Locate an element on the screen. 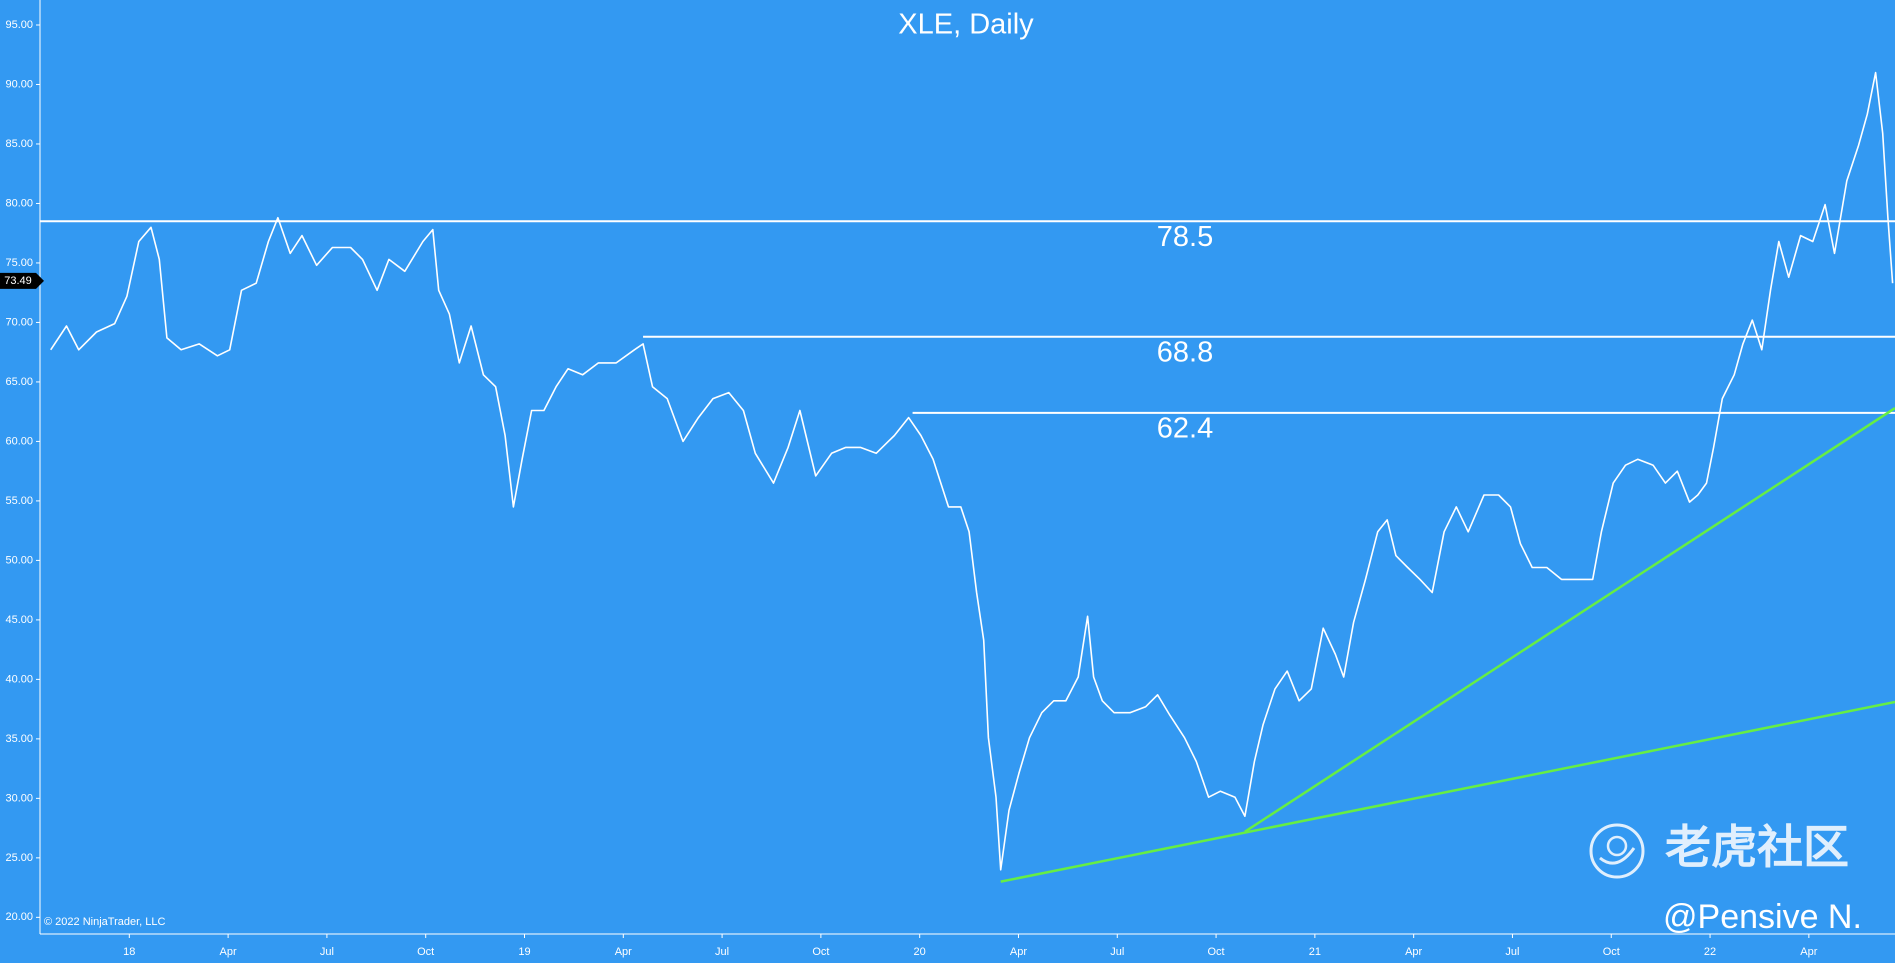 Image resolution: width=1895 pixels, height=963 pixels. level-label: 78.5 is located at coordinates (1185, 237).